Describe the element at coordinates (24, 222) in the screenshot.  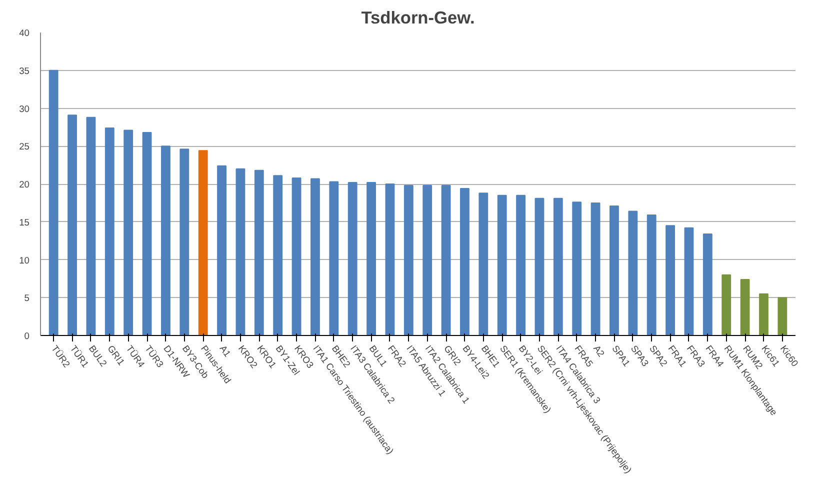
I see `y-tick-label: 15` at that location.